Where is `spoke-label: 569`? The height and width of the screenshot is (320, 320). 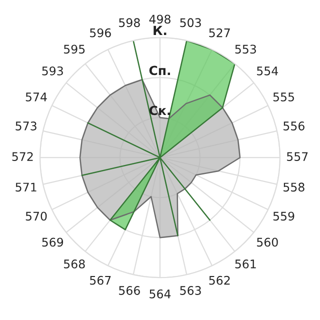
spoke-label: 569 is located at coordinates (53, 242).